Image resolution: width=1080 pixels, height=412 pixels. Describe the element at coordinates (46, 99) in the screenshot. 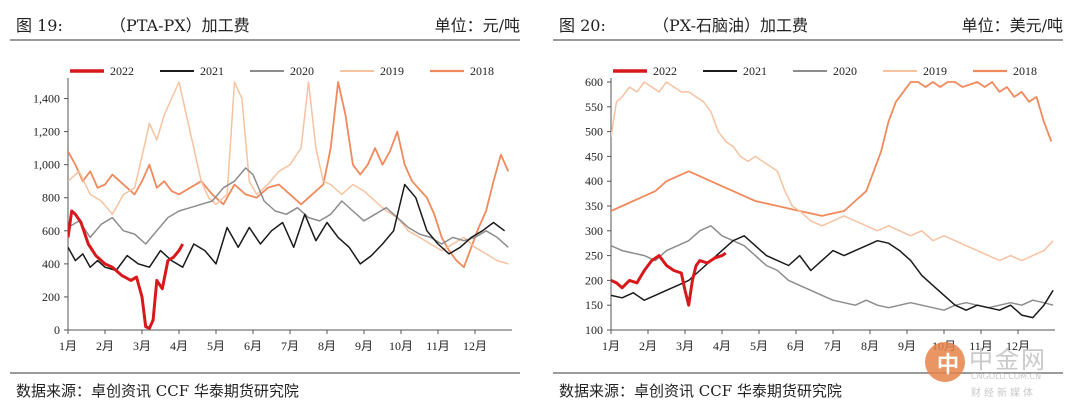

I see `y-tick-label: 1,400` at that location.